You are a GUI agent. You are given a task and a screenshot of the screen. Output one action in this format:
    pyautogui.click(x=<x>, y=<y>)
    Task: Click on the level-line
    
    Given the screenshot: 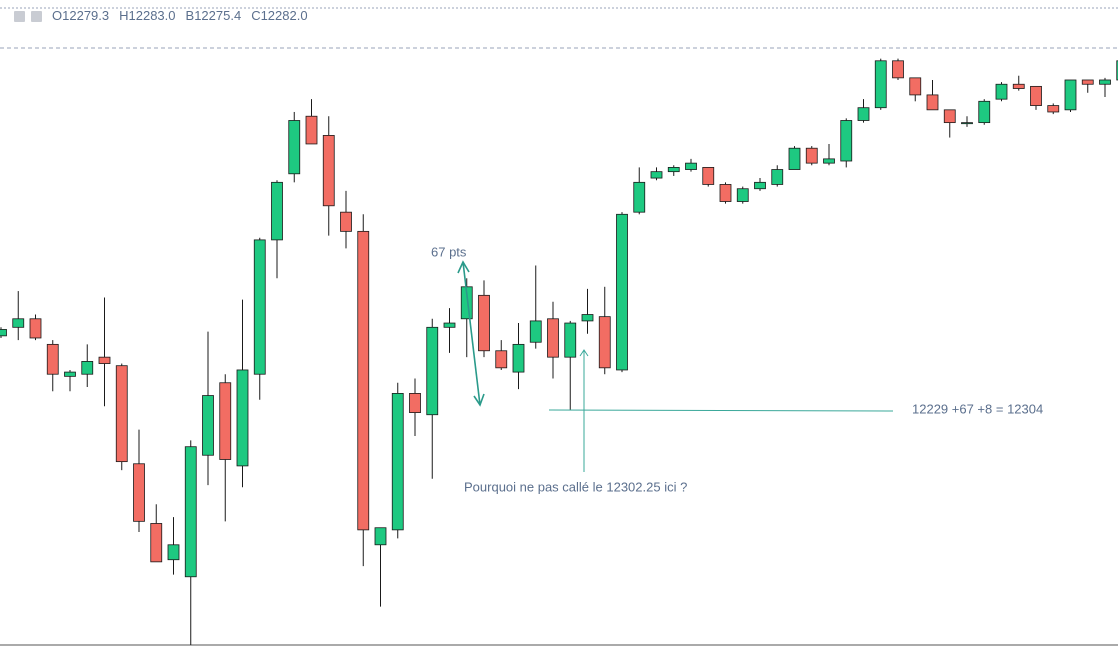 What is the action you would take?
    pyautogui.click(x=721, y=410)
    